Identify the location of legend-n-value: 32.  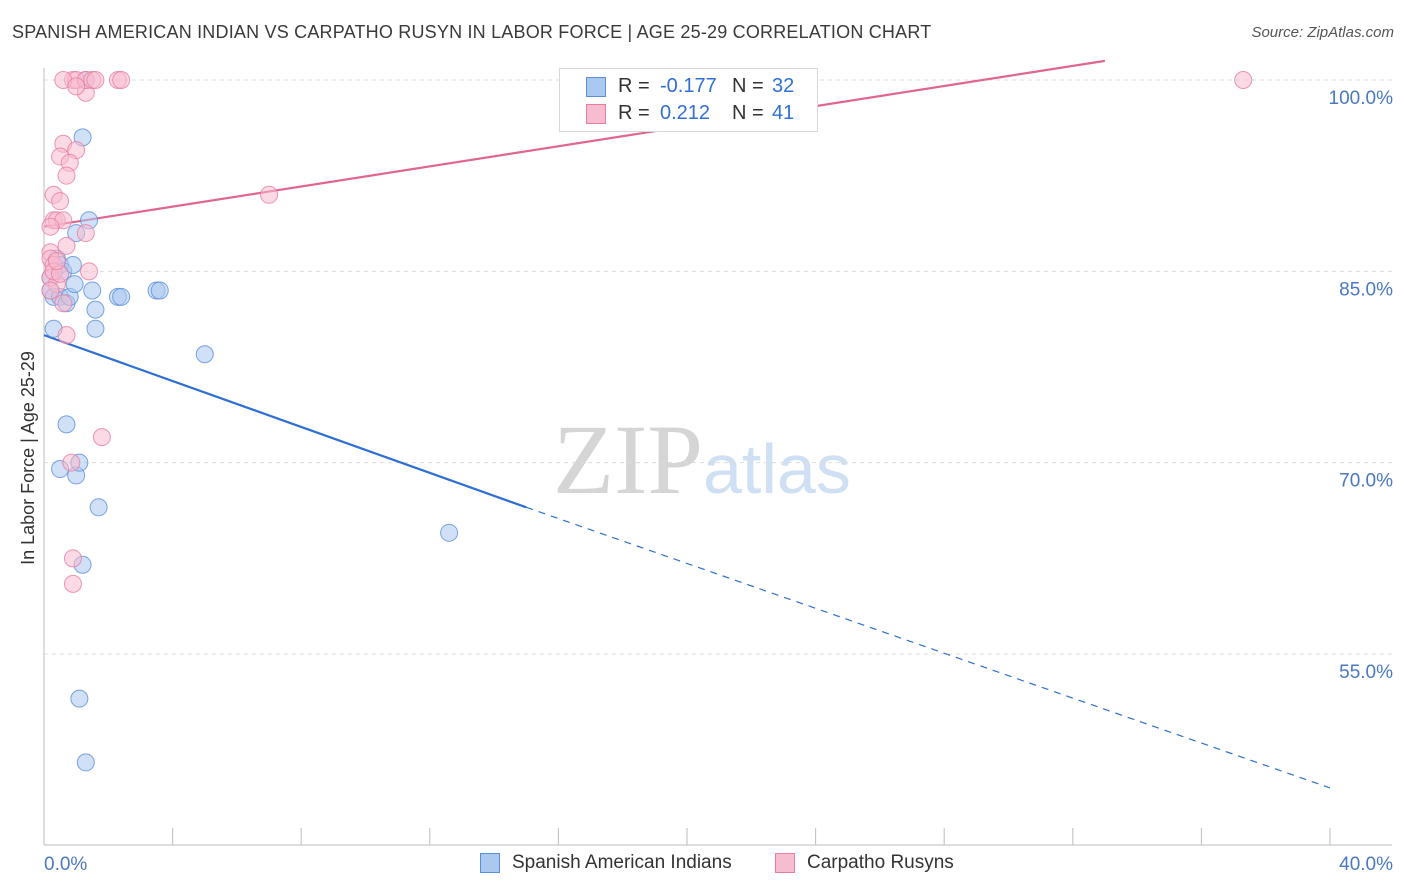
(783, 86).